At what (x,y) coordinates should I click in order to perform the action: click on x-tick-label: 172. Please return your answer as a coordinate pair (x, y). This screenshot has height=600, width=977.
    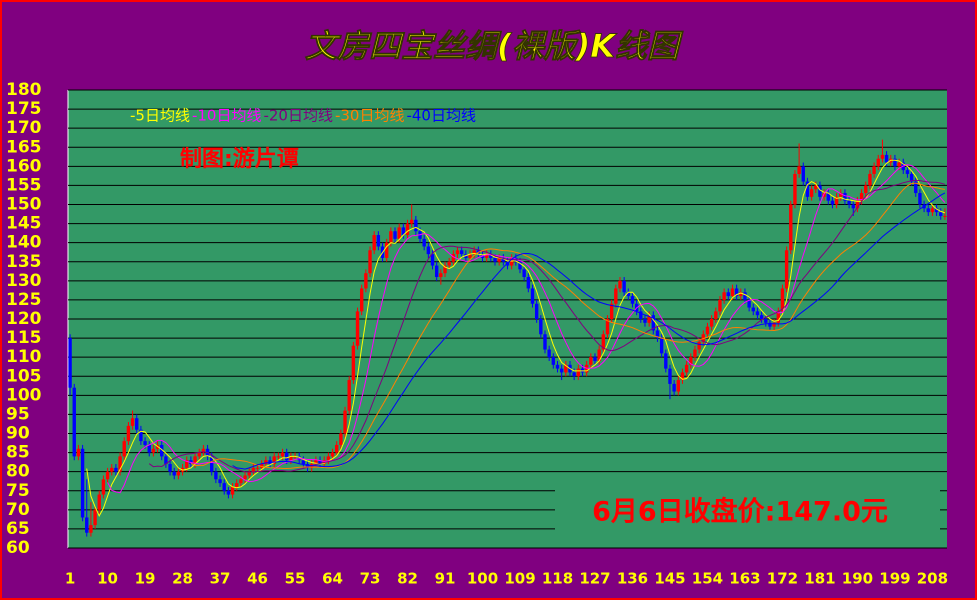
    Looking at the image, I should click on (782, 579).